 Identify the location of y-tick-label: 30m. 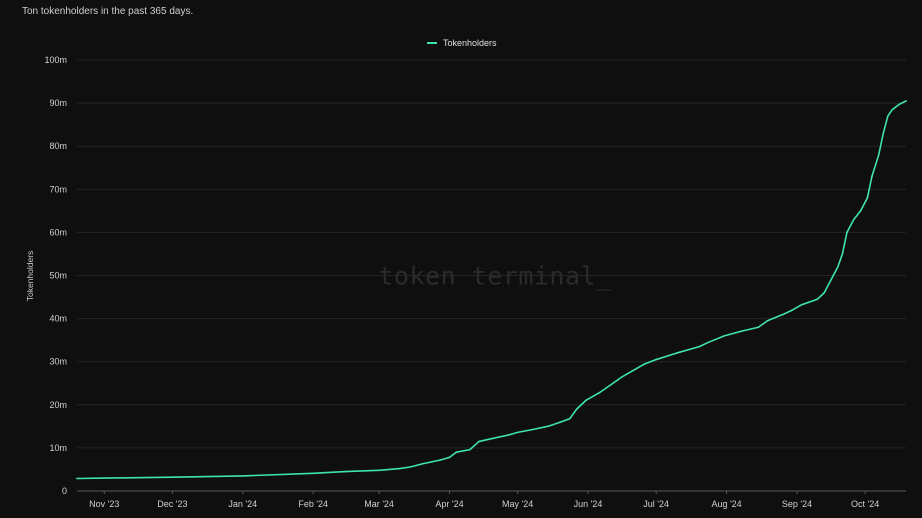
(58, 362).